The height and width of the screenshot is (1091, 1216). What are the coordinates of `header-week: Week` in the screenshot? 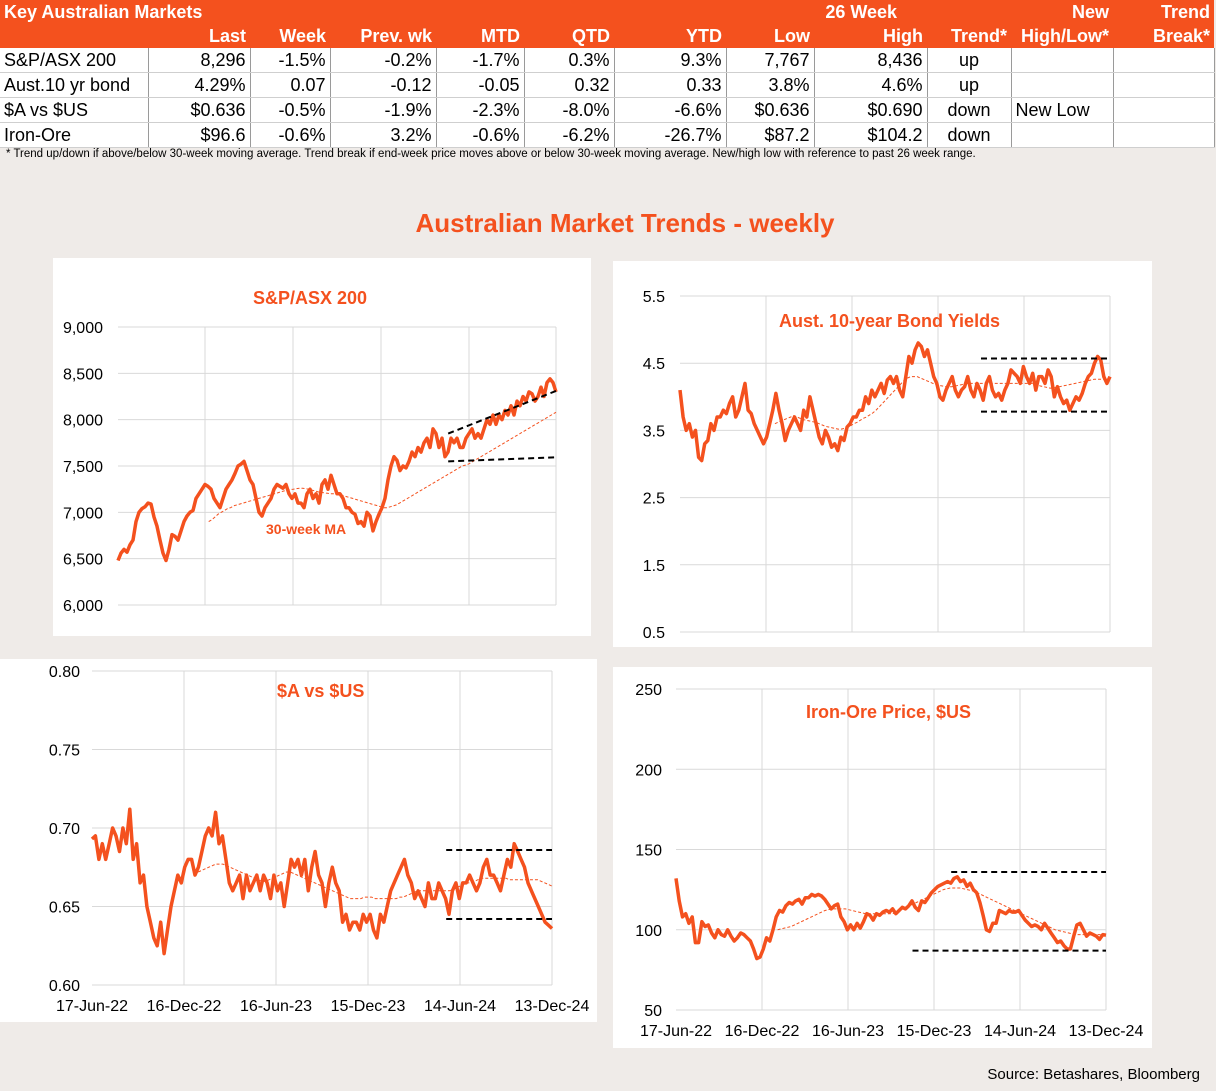 It's located at (290, 36).